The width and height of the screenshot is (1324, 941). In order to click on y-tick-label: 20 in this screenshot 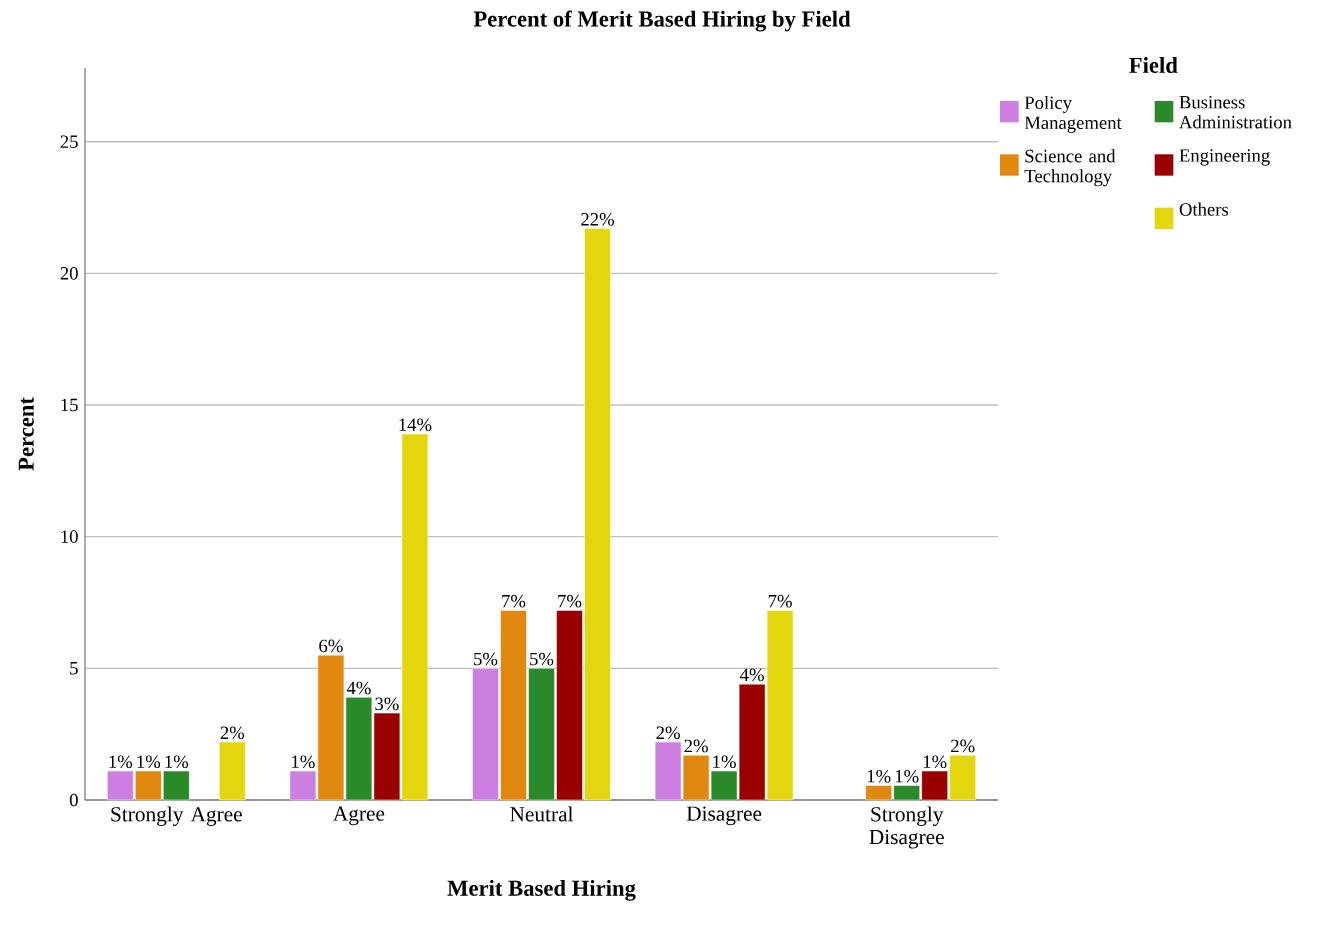, I will do `click(69, 273)`.